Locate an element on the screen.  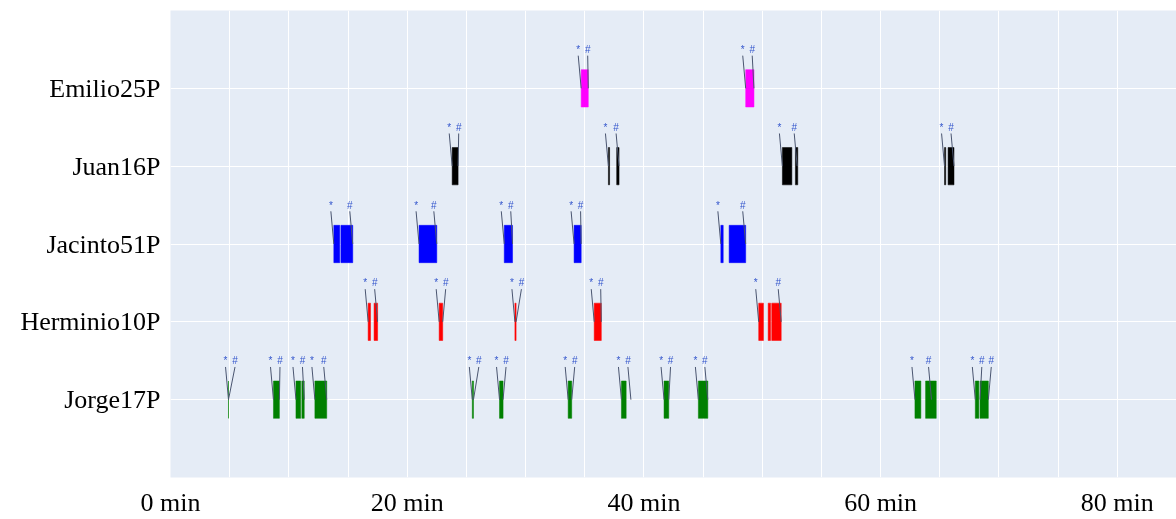
y-tick-label: Herminio10P is located at coordinates (90, 322).